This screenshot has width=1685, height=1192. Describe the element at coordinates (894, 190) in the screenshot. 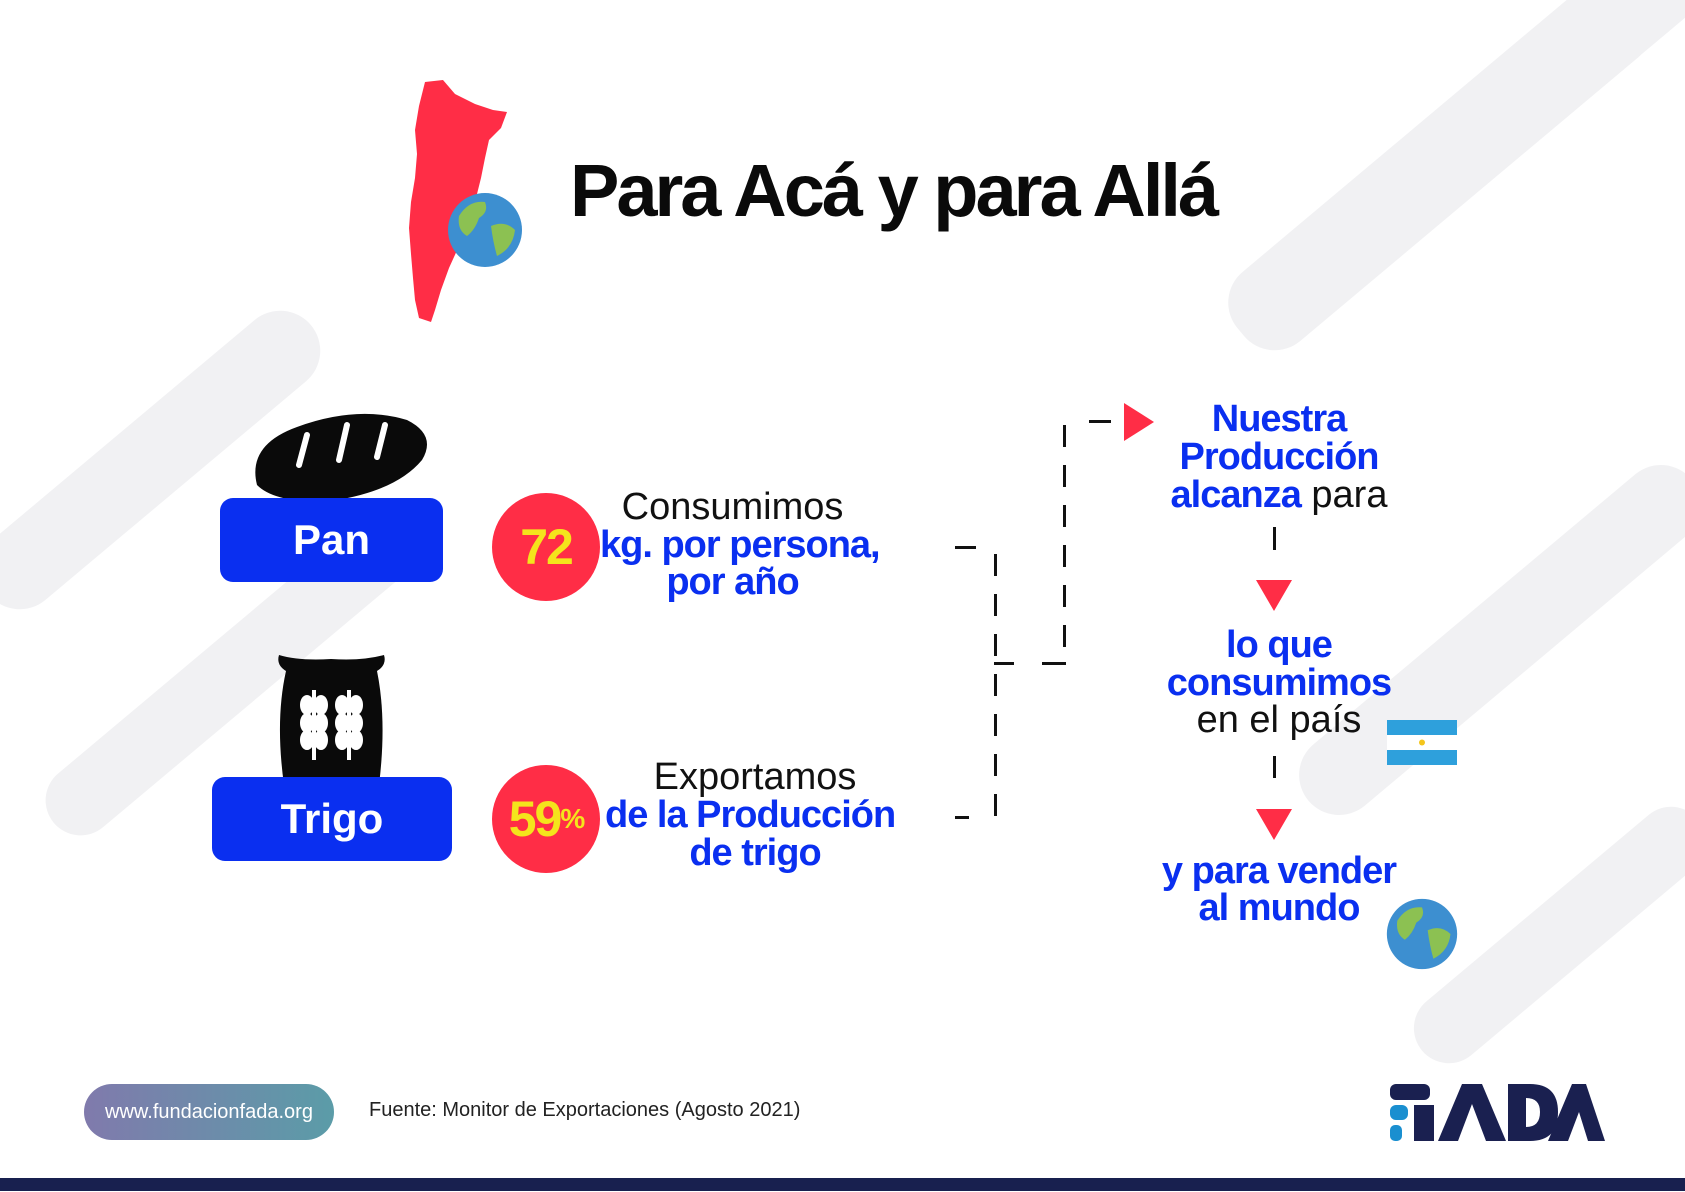

I see `page-title: Para Acá y para Allá` at that location.